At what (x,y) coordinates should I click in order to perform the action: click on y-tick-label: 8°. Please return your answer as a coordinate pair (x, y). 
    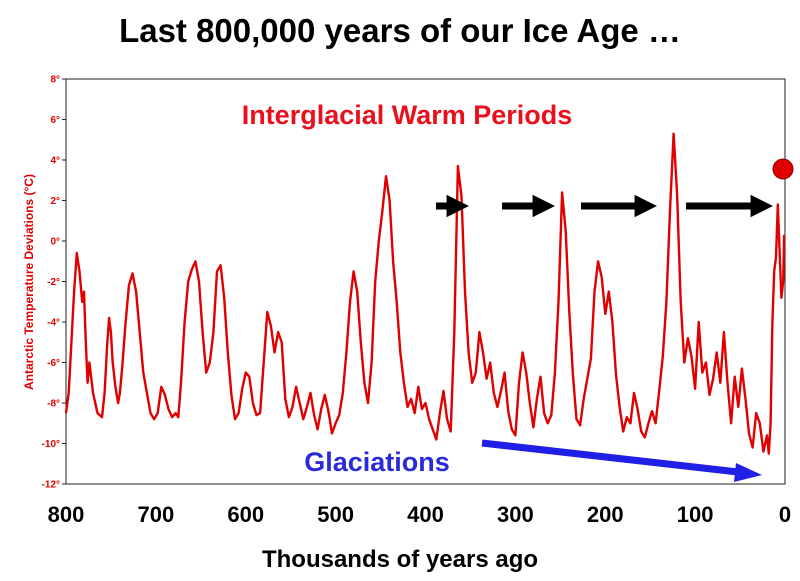
    Looking at the image, I should click on (55, 80).